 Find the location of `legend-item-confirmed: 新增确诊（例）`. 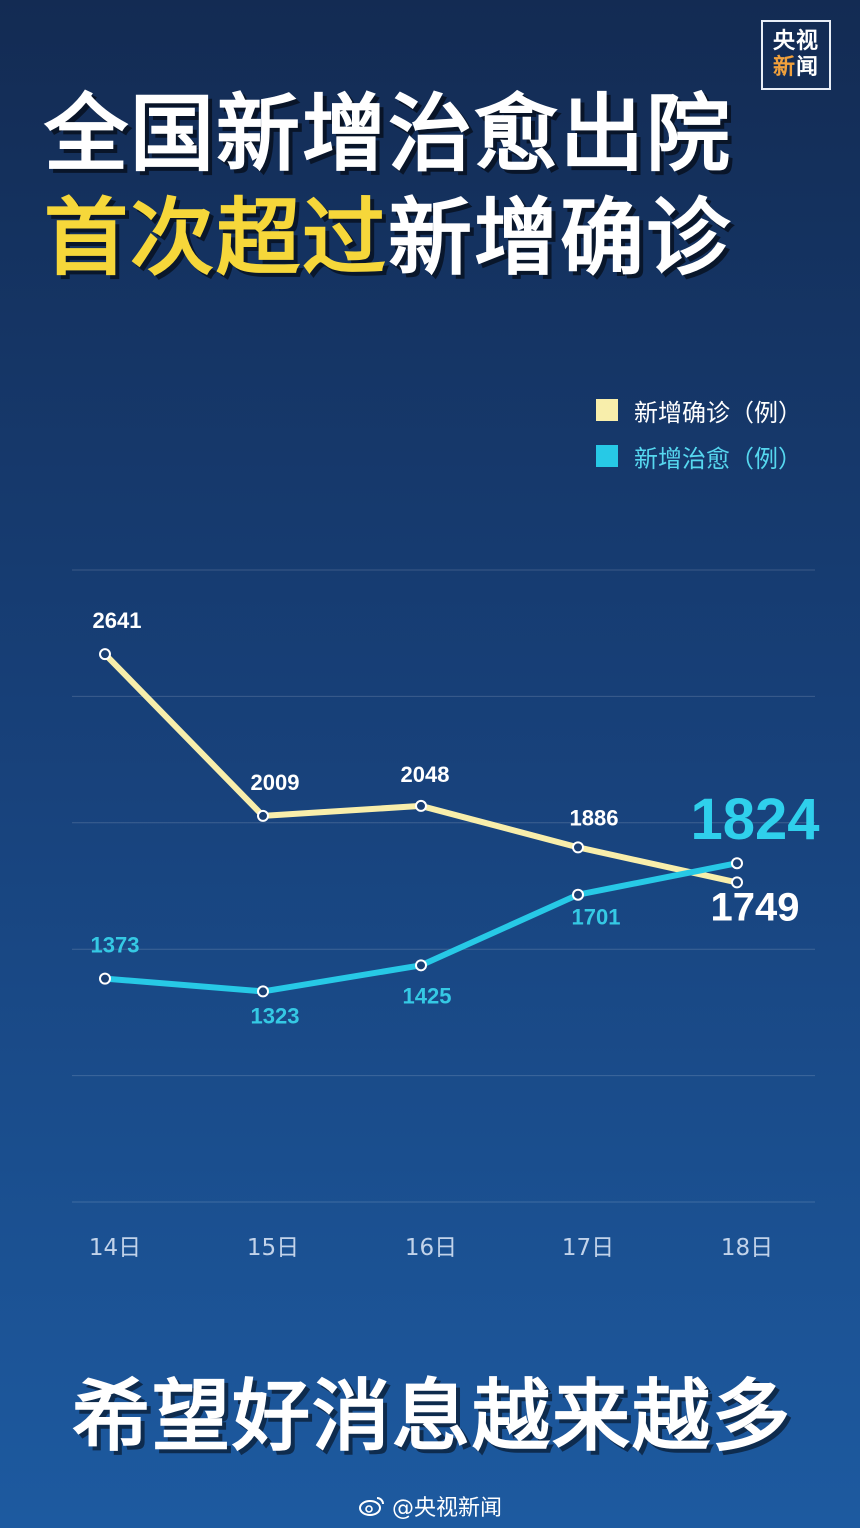

legend-item-confirmed: 新增确诊（例） is located at coordinates (699, 411).